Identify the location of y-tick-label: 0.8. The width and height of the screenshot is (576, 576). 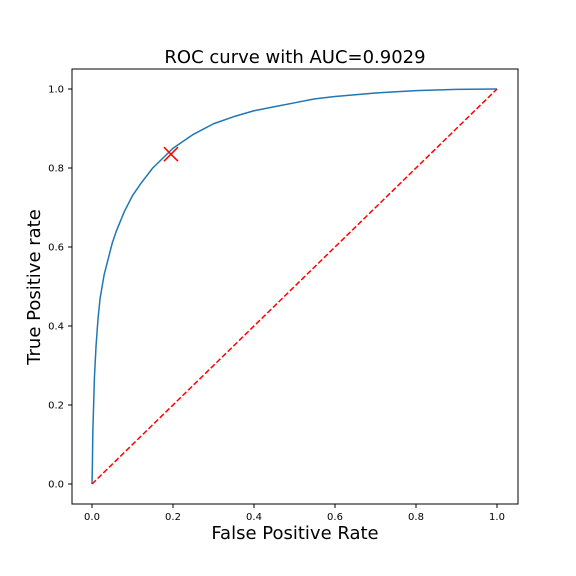
(56, 169).